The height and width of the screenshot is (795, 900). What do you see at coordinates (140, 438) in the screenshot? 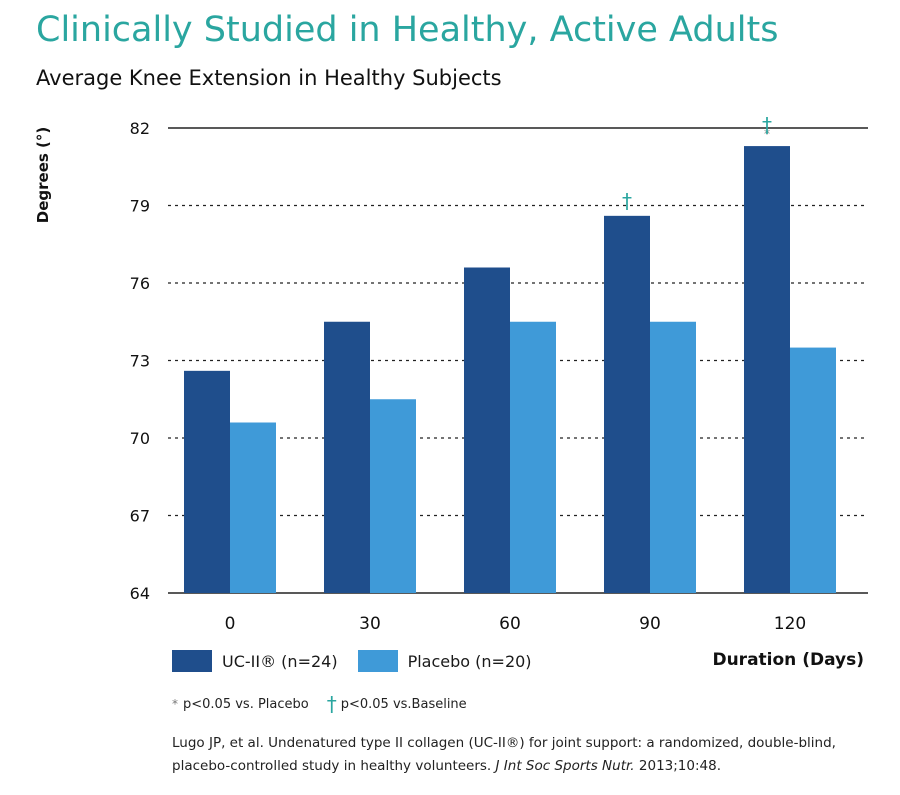
I see `y-tick-label: 70` at bounding box center [140, 438].